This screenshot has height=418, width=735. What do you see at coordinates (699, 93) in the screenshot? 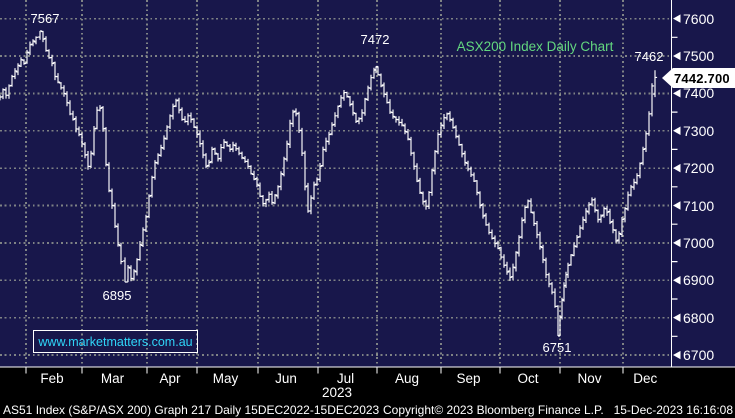
I see `y-axis-label: 7400` at bounding box center [699, 93].